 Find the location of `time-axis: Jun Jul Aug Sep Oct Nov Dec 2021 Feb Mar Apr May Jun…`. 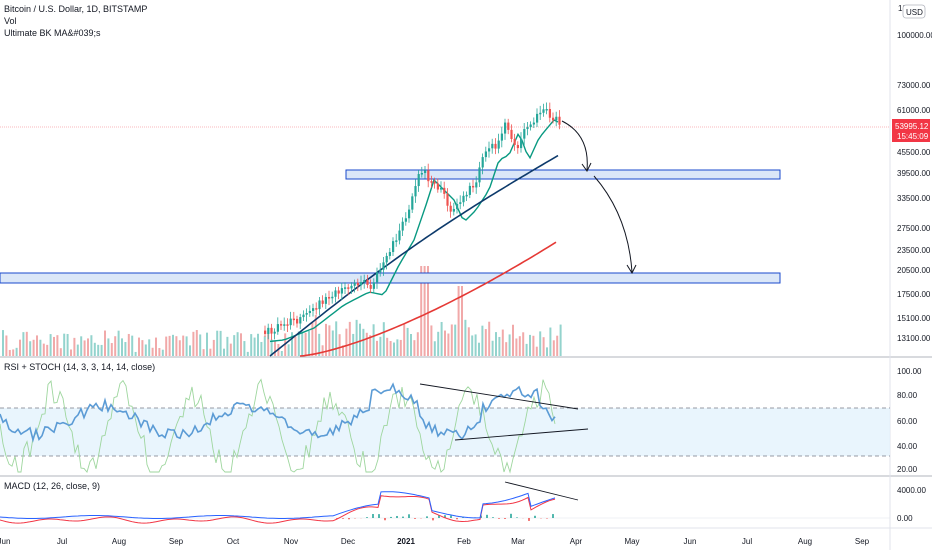

time-axis: Jun Jul Aug Sep Oct Nov Dec 2021 Feb Mar Apr May Jun… is located at coordinates (435, 541).